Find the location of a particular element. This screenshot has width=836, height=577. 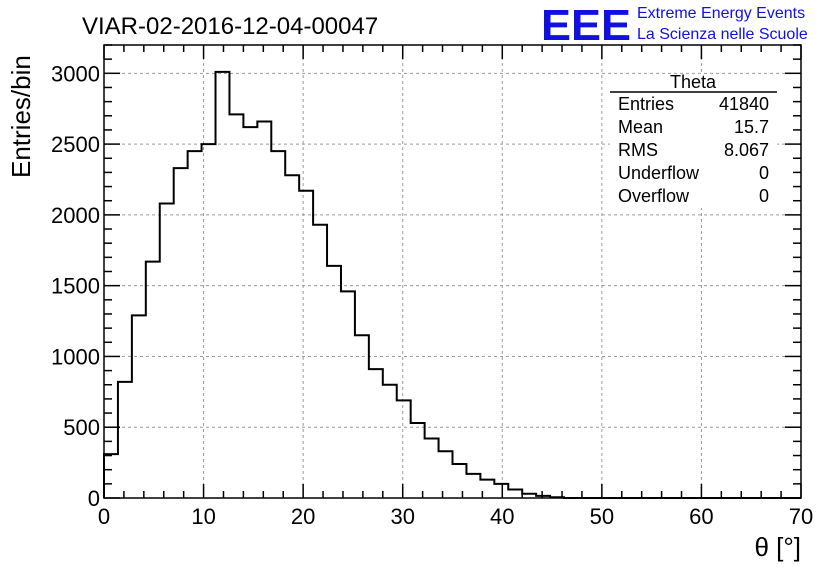

eee-logo: EEE is located at coordinates (586, 25).